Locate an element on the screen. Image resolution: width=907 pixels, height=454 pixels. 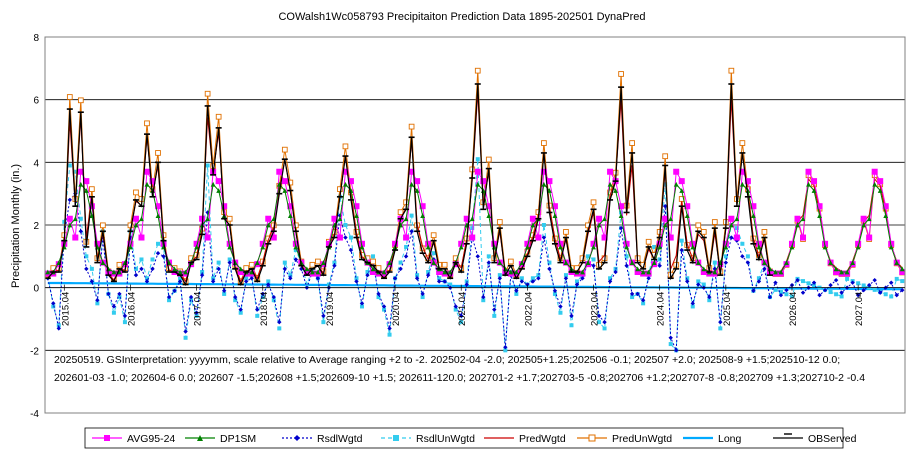
legend-item-predwgtd: PredWgtd is located at coordinates (525, 439).